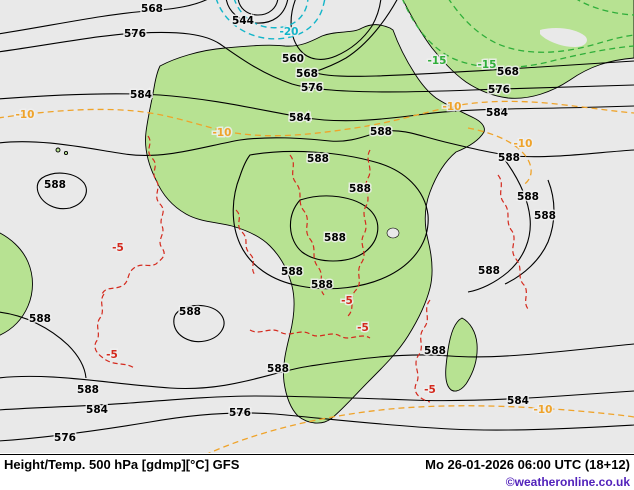 Image resolution: width=634 pixels, height=490 pixels. What do you see at coordinates (317, 427) in the screenshot?
I see `height-contour-576-south` at bounding box center [317, 427].